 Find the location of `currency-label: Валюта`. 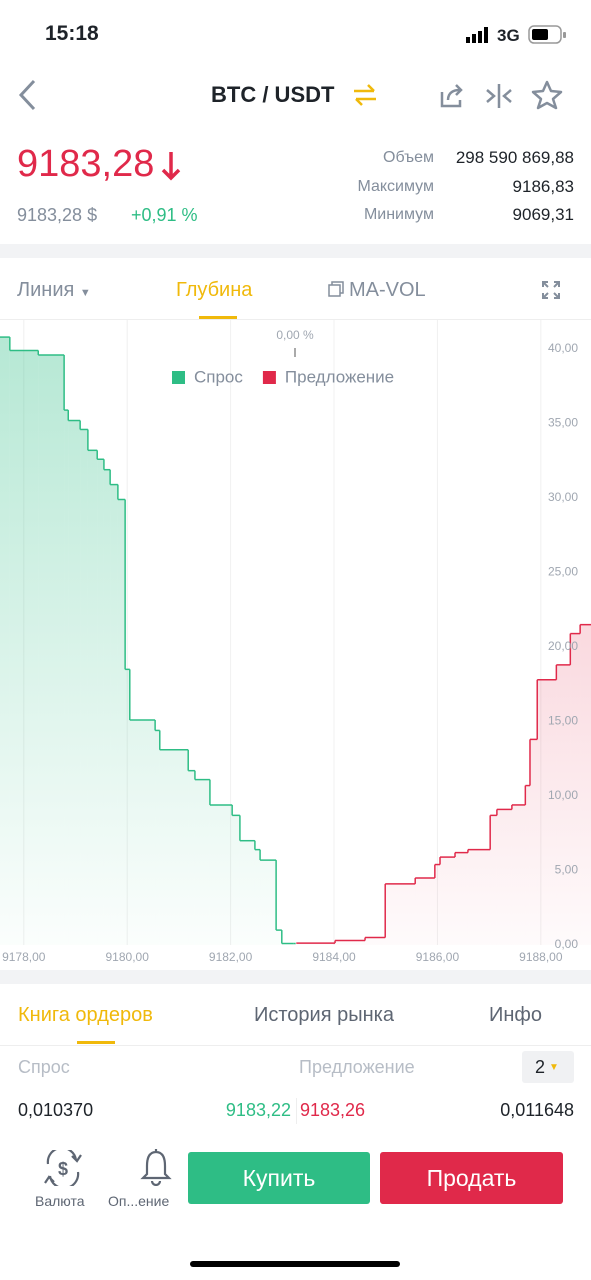

currency-label: Валюта is located at coordinates (60, 1201).